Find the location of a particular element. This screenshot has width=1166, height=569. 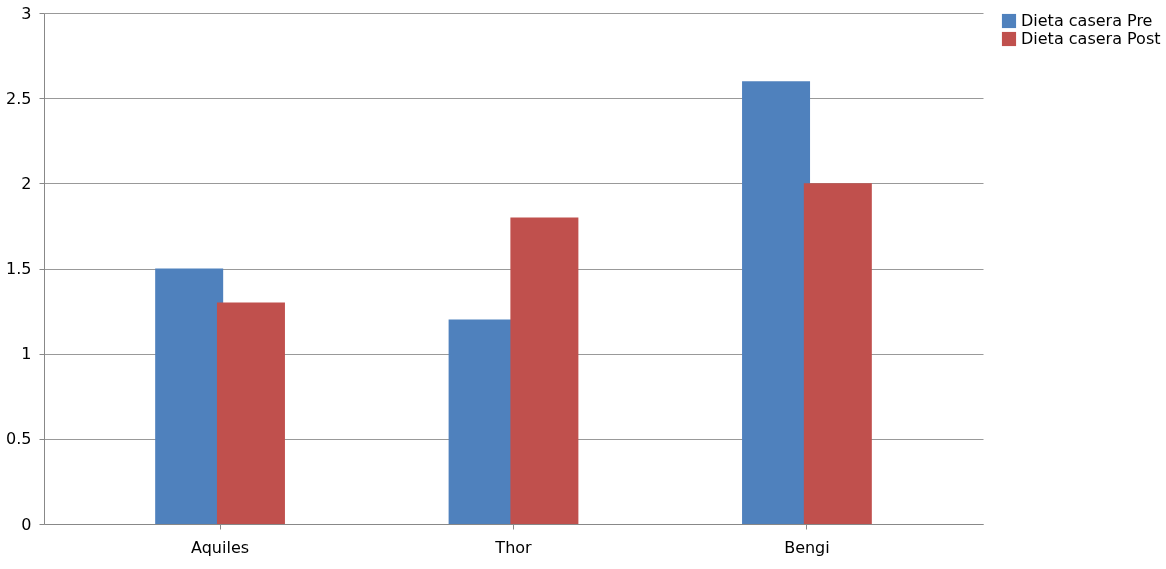

y-tick-label: 1.5 is located at coordinates (19, 268).